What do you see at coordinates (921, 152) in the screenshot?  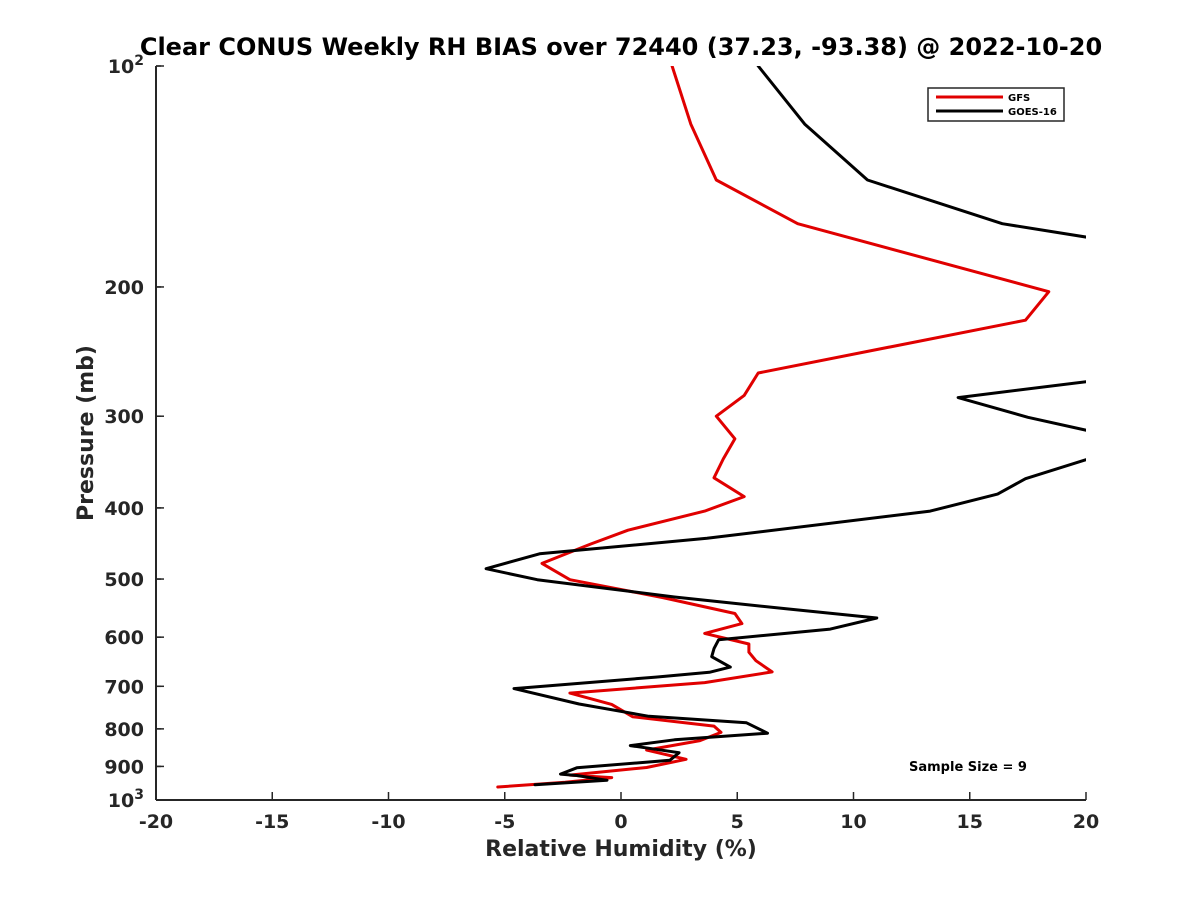 I see `series-line-goes16` at bounding box center [921, 152].